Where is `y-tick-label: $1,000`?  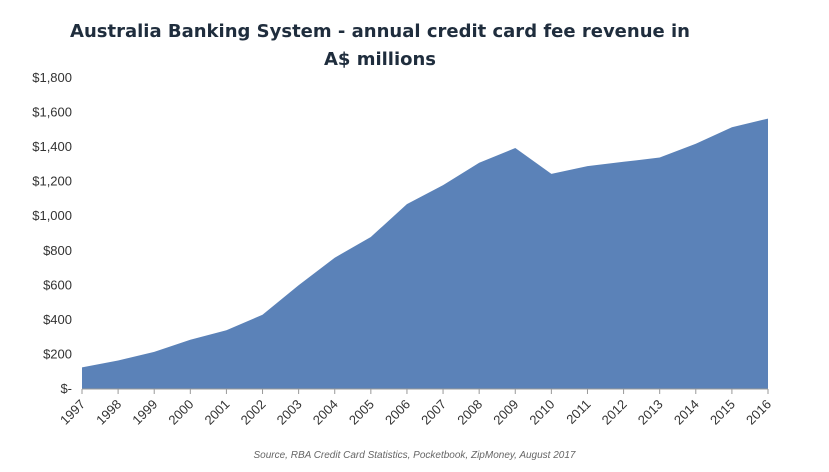
y-tick-label: $1,000 is located at coordinates (52, 215).